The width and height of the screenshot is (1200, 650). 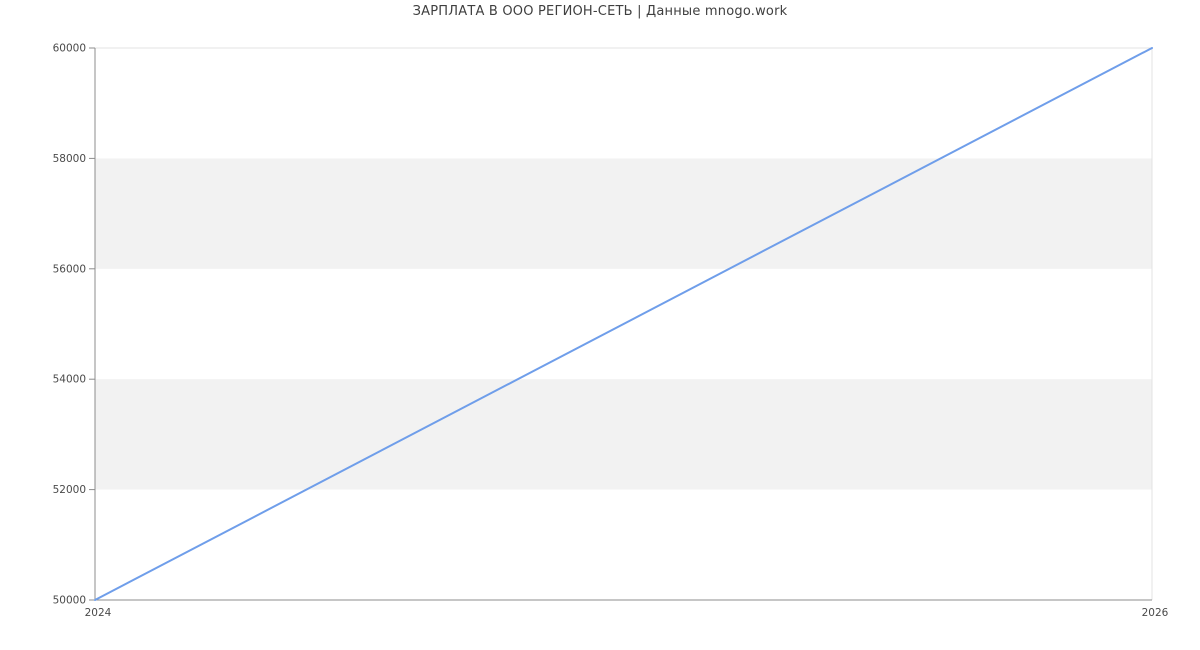 What do you see at coordinates (69, 159) in the screenshot?
I see `y-axis-tick-label: 58000` at bounding box center [69, 159].